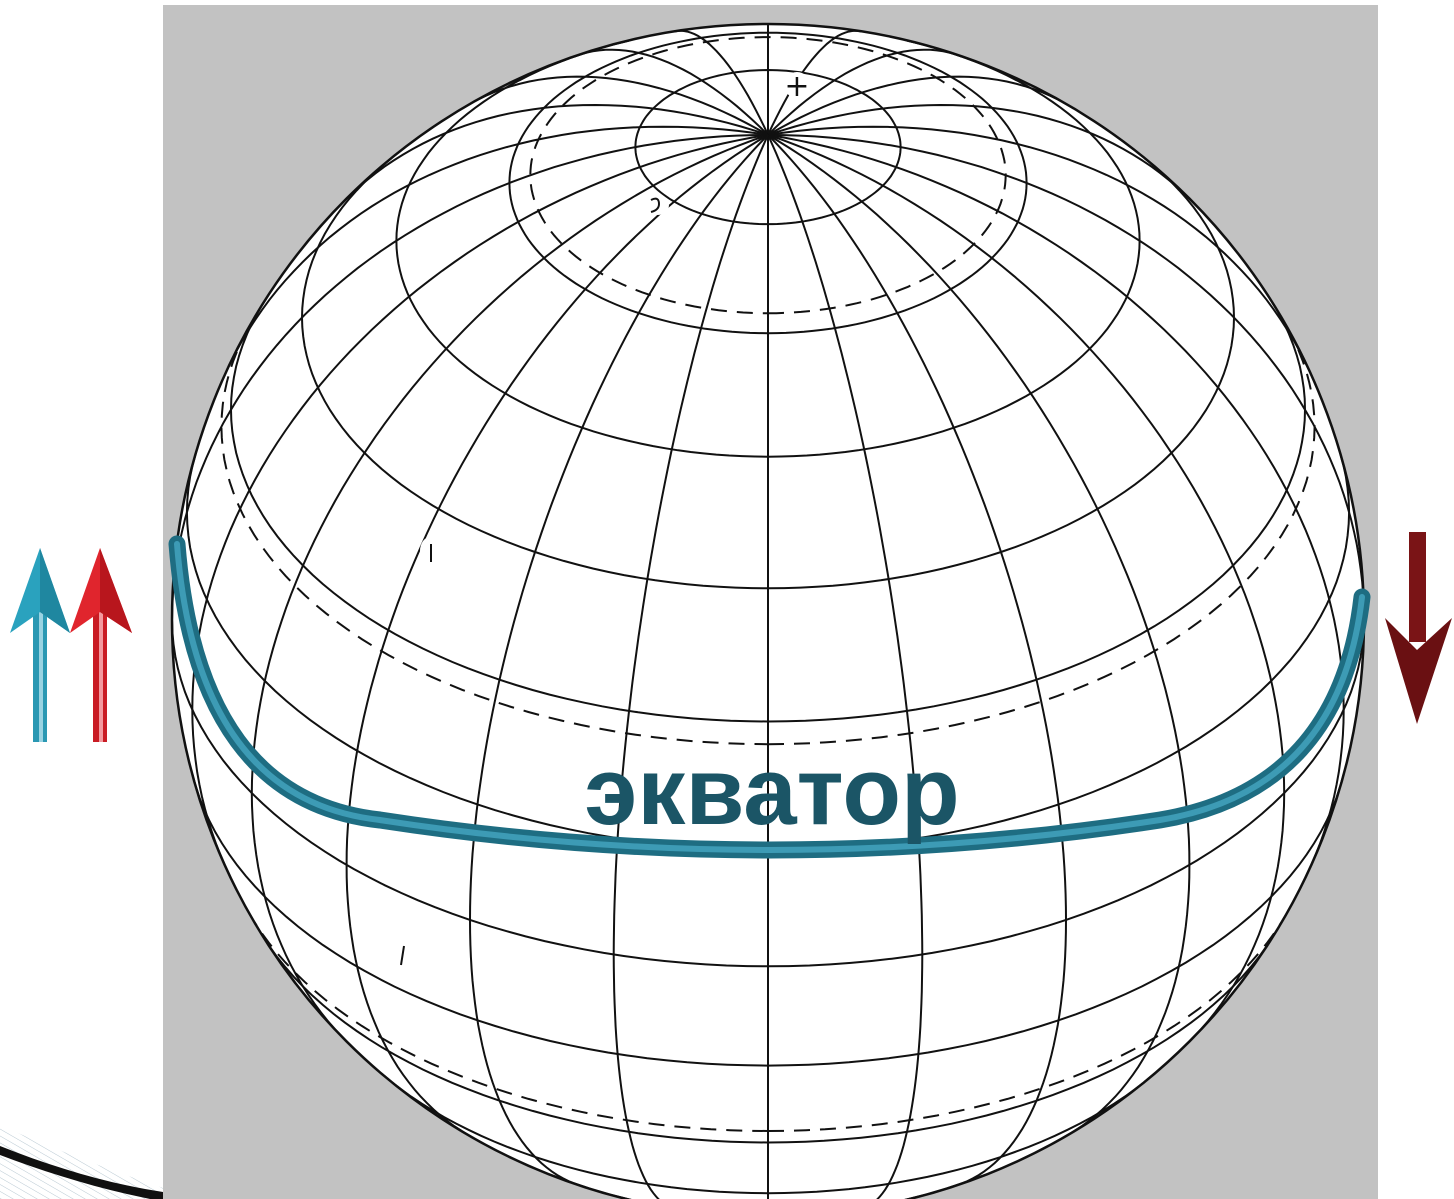  I want to click on blue-up-arrow, so click(40, 645).